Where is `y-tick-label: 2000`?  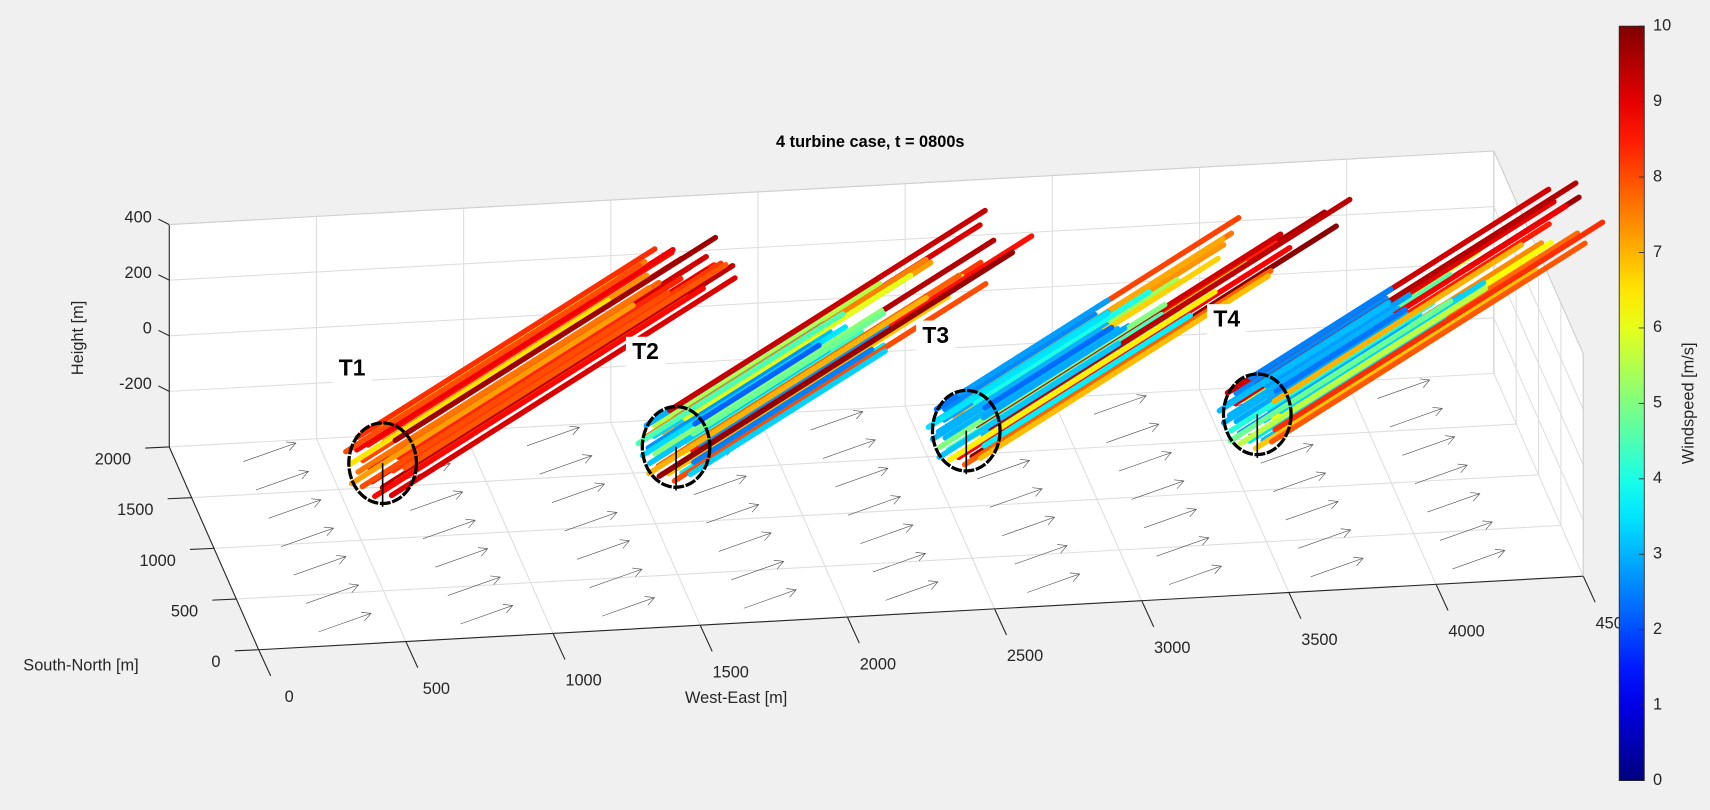
y-tick-label: 2000 is located at coordinates (113, 459).